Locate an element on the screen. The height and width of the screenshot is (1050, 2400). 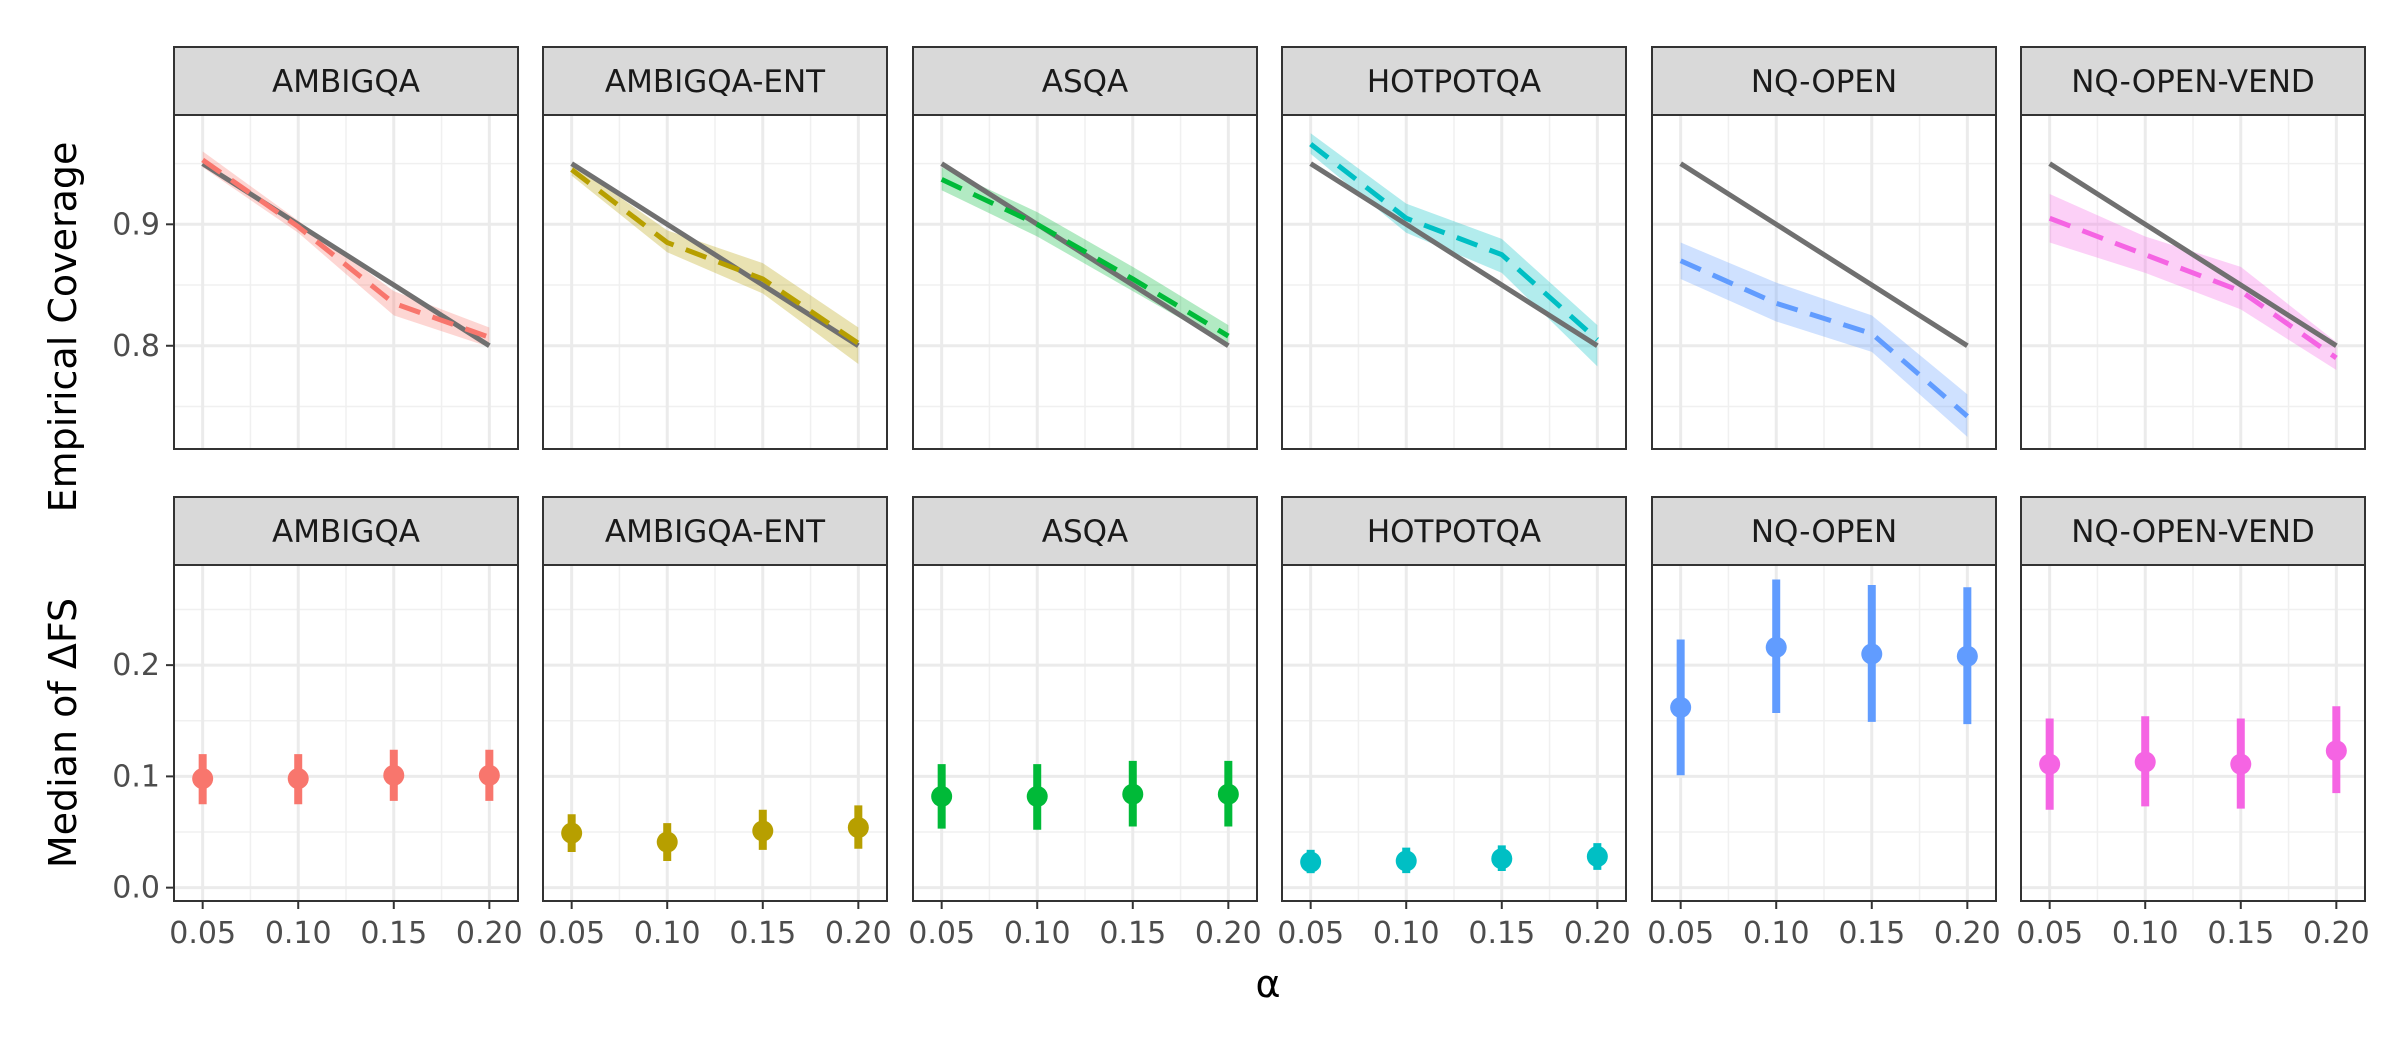
coverage-panel-hotpotqa: HOTPOTQA is located at coordinates (1454, 248).